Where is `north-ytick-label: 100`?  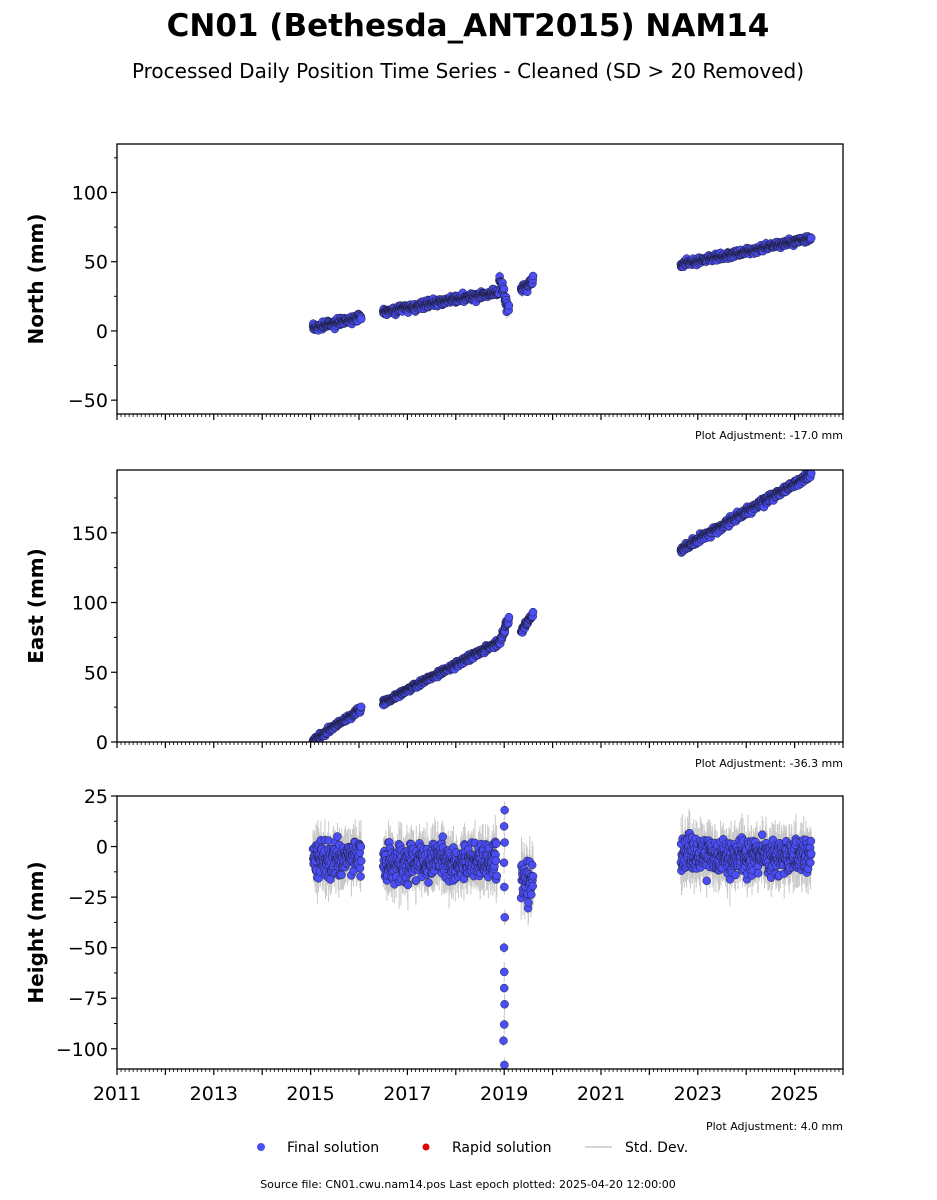
north-ytick-label: 100 is located at coordinates (90, 193).